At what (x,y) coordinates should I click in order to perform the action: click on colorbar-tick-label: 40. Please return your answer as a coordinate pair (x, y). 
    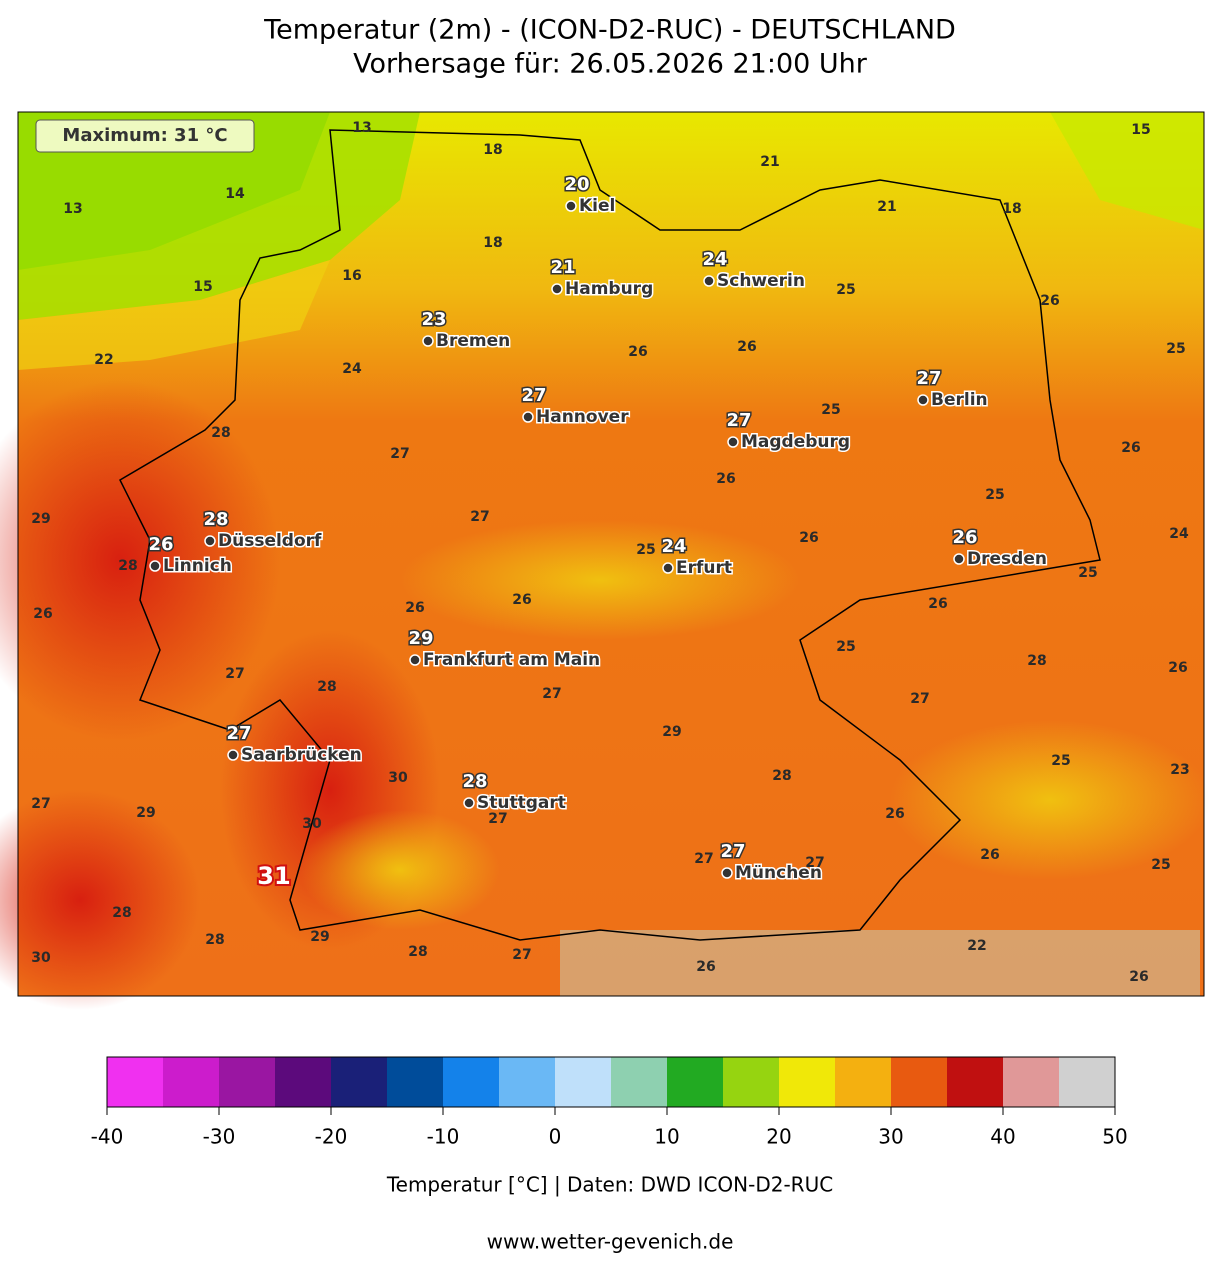
    Looking at the image, I should click on (1002, 1137).